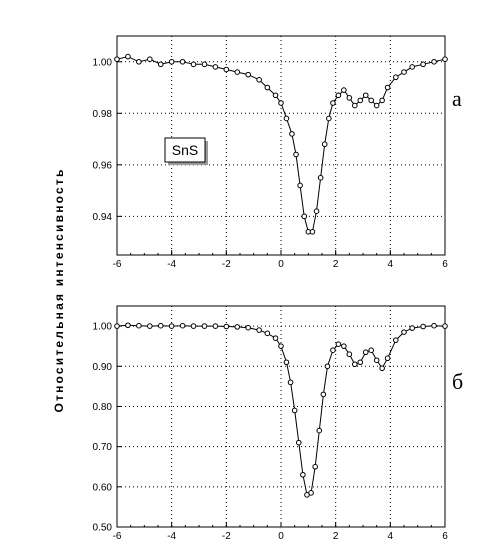  Describe the element at coordinates (457, 381) in the screenshot. I see `panel-letter: б` at that location.